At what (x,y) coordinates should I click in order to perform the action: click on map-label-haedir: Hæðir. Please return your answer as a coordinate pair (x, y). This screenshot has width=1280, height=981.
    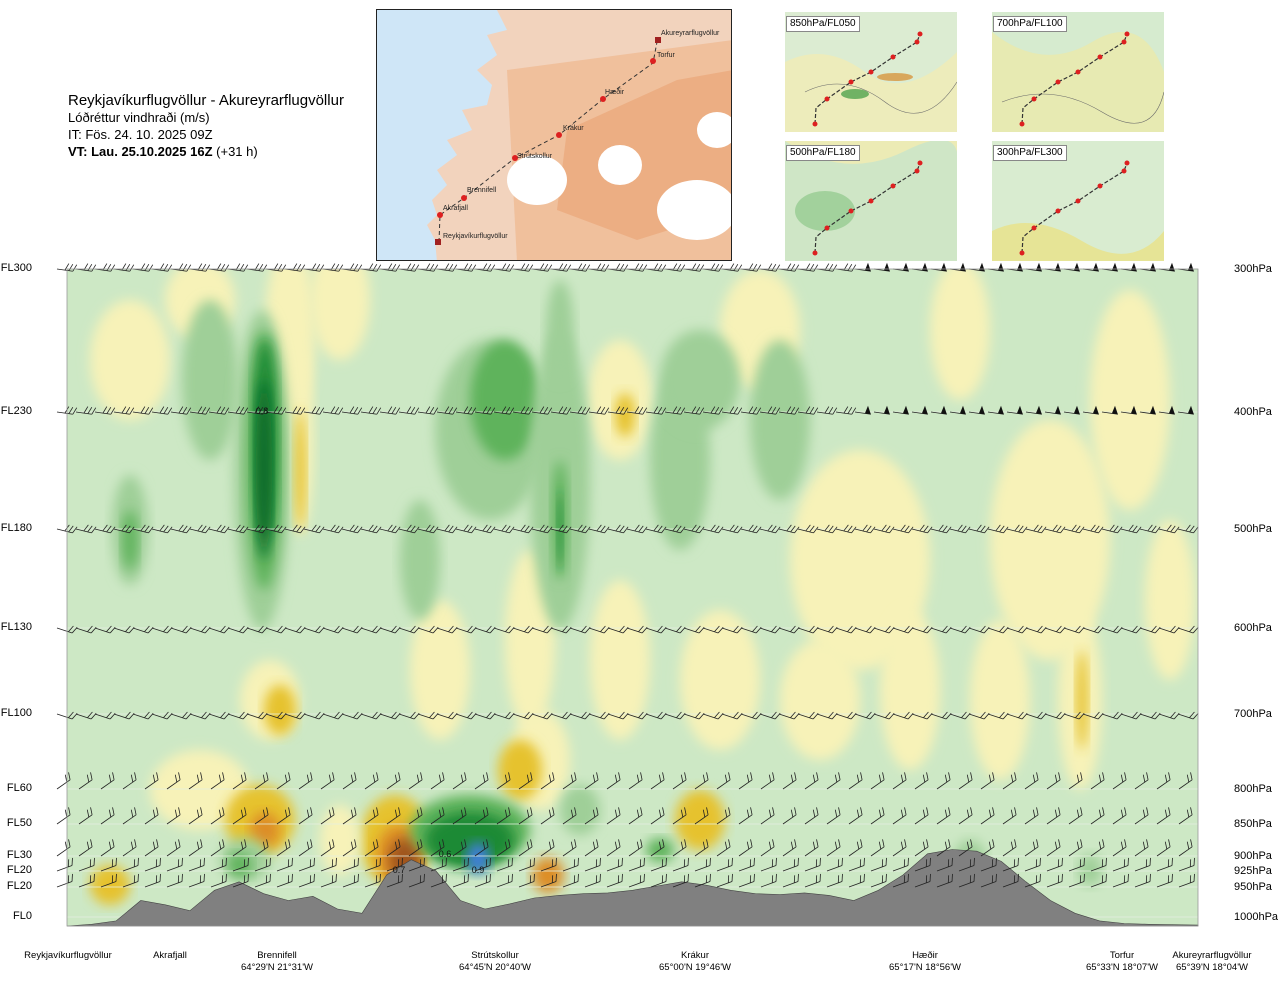
    Looking at the image, I should click on (615, 92).